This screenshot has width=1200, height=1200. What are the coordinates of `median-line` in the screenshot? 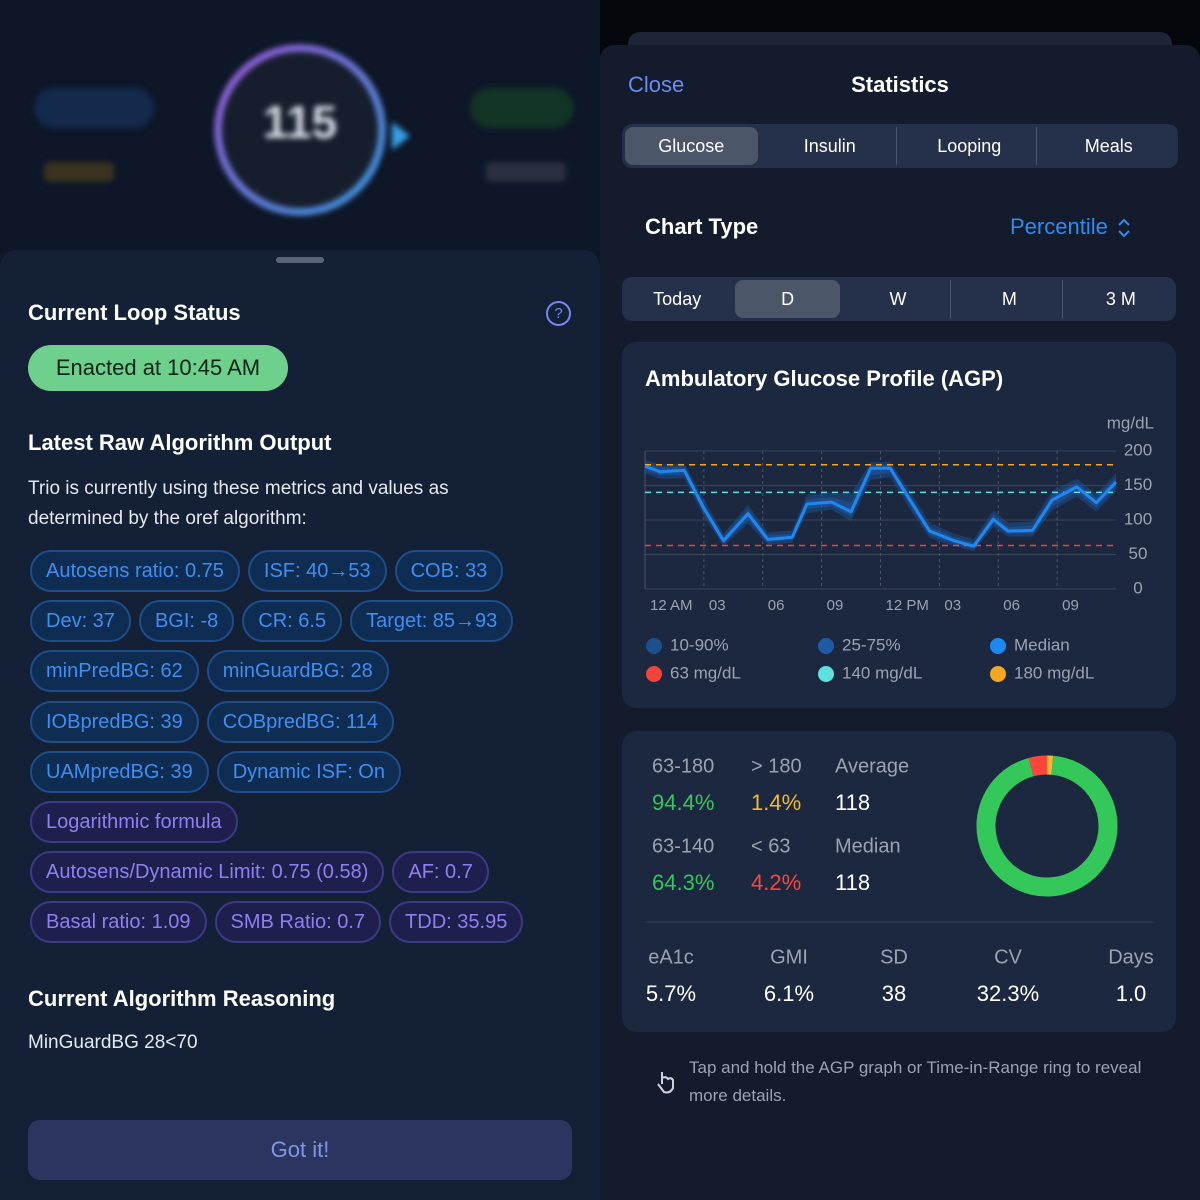 It's located at (881, 506).